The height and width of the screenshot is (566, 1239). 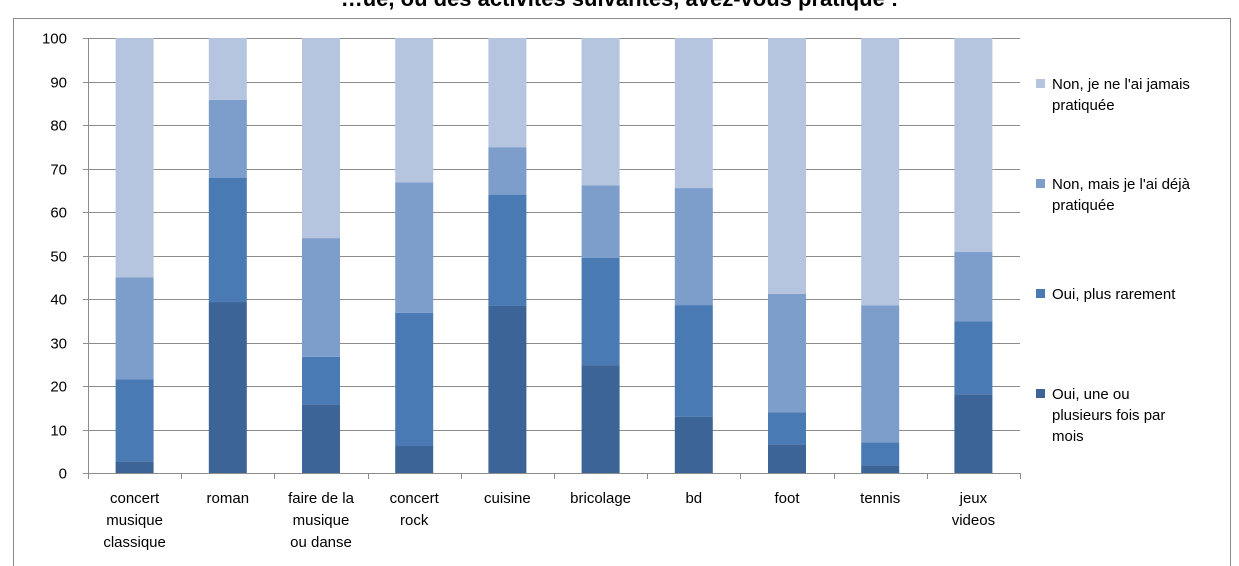 What do you see at coordinates (58, 387) in the screenshot?
I see `y-tick-label: 20` at bounding box center [58, 387].